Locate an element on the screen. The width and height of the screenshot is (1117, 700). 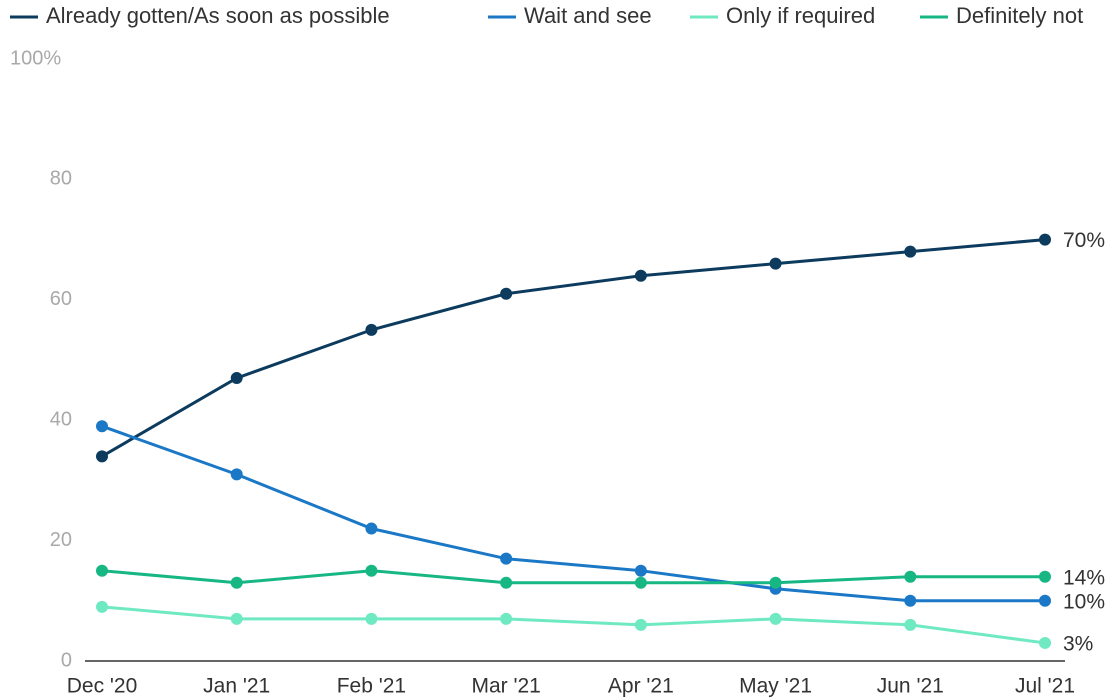
value-label: 3% is located at coordinates (1078, 643).